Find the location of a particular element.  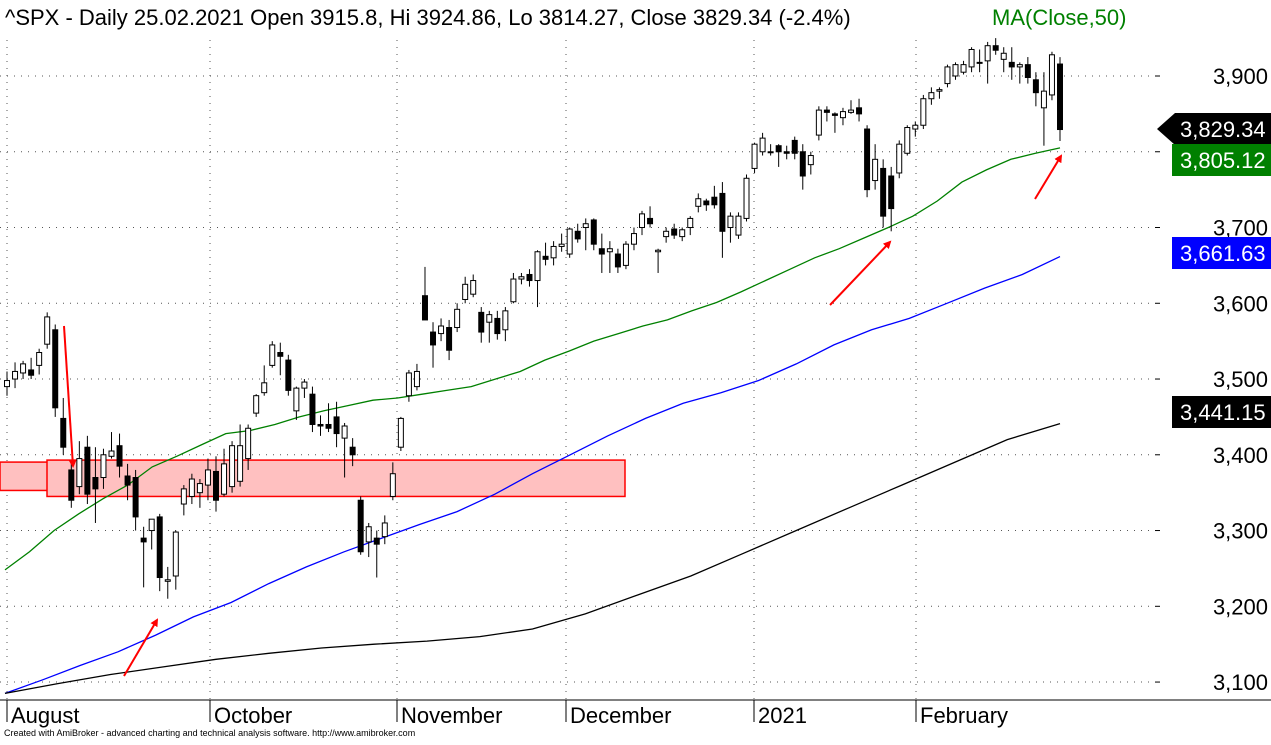

y-tick-label: 3,100 is located at coordinates (1240, 682).